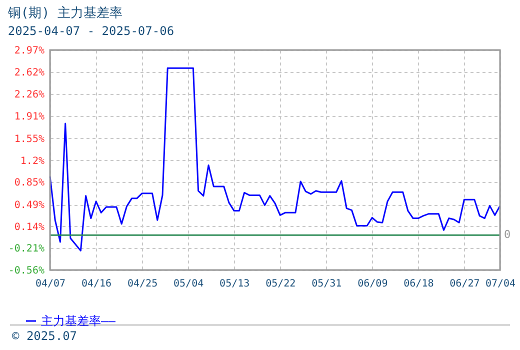  What do you see at coordinates (419, 284) in the screenshot?
I see `x-tick-label: 06/18` at bounding box center [419, 284].